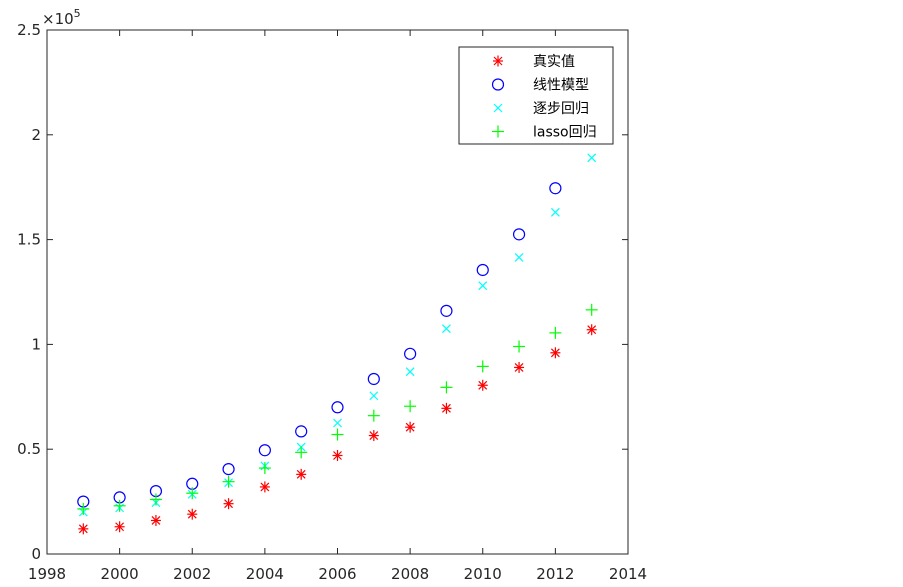 The width and height of the screenshot is (903, 587). I want to click on x-tick-label: 2012, so click(555, 574).